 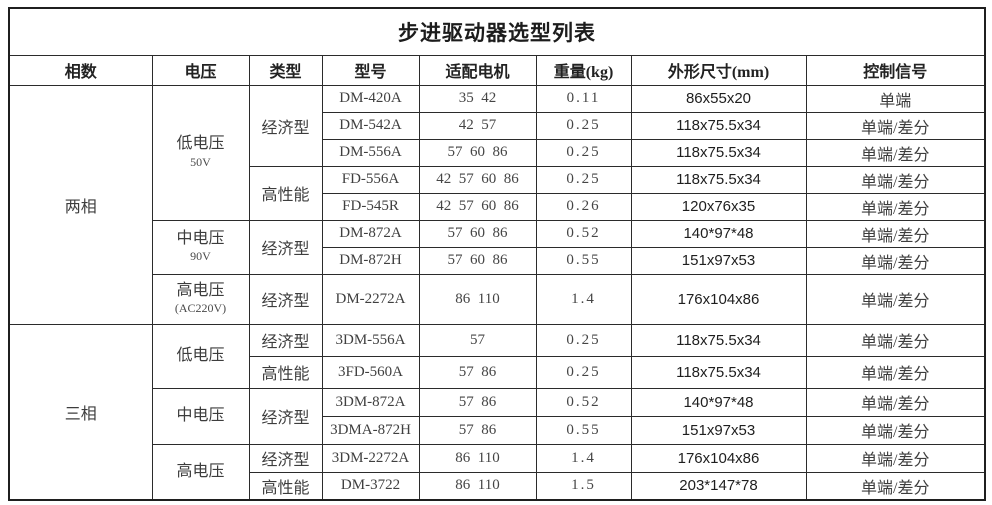 I want to click on voltage-cell-low: 低电压, so click(x=200, y=356).